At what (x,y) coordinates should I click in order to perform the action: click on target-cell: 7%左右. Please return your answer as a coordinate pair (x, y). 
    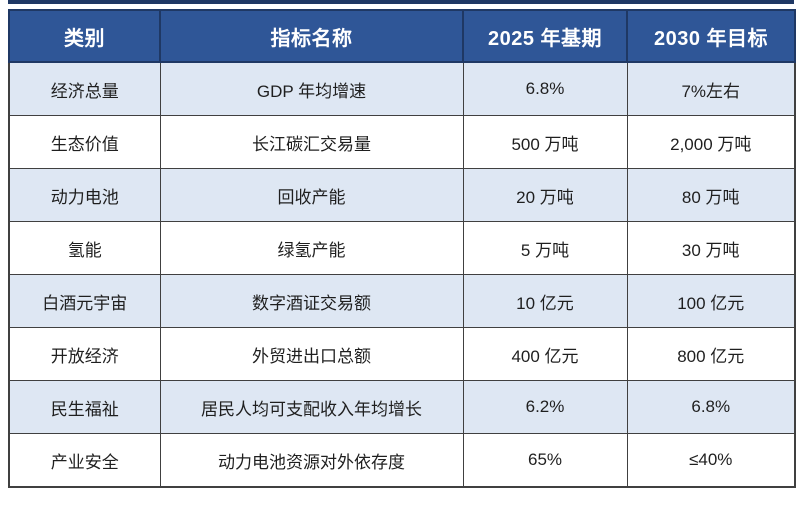
    Looking at the image, I should click on (711, 88).